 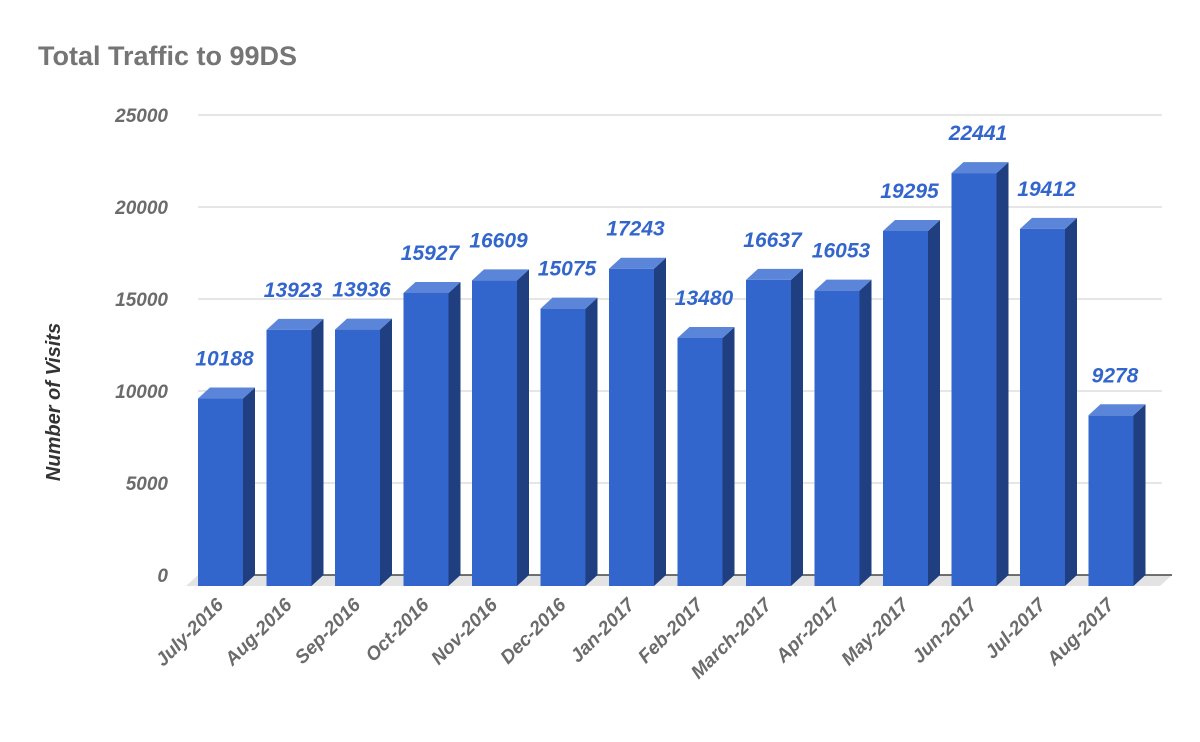 What do you see at coordinates (635, 229) in the screenshot?
I see `data-label: 17243` at bounding box center [635, 229].